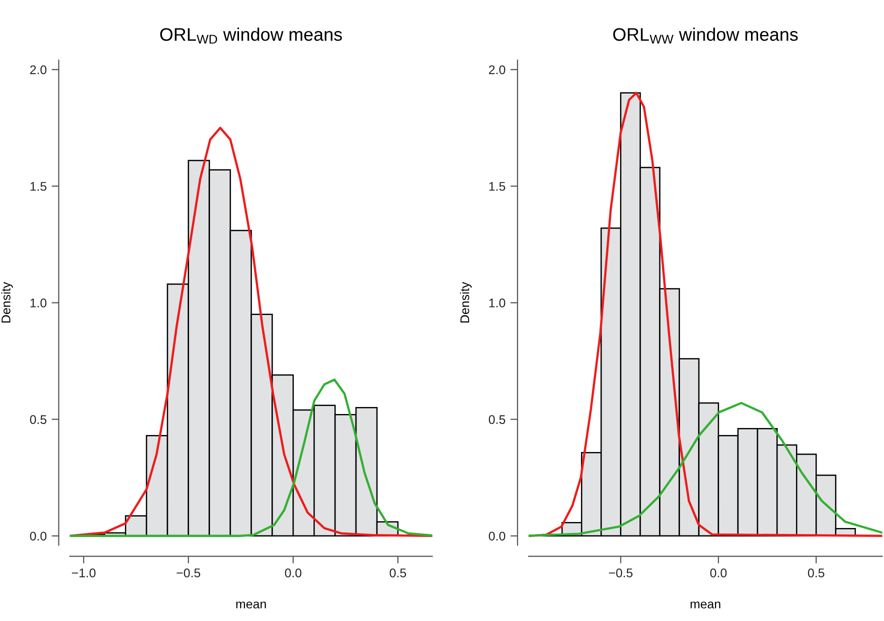 The width and height of the screenshot is (884, 621). I want to click on chart-title: ORL$_{WD}$ window means, so click(251, 36).